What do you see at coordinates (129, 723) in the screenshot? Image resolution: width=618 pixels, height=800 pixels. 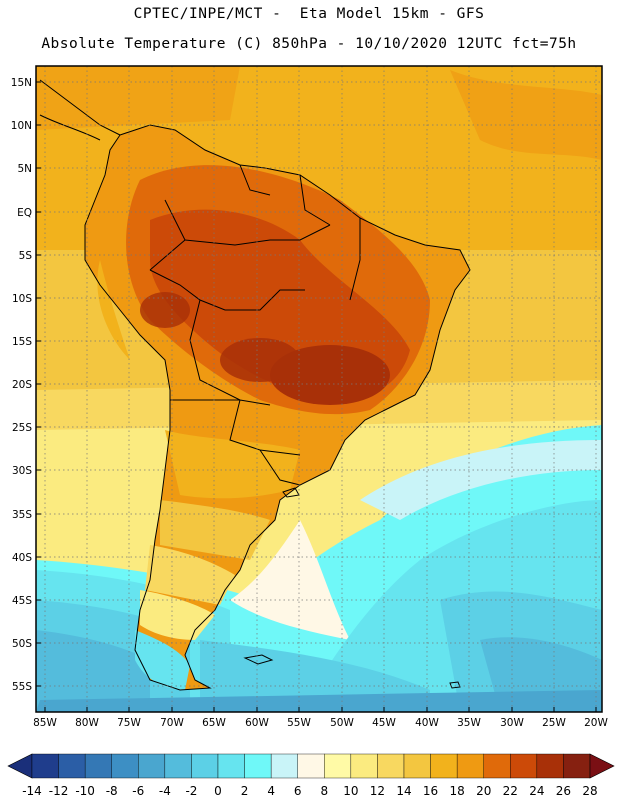 I see `lon-label: 75W` at bounding box center [129, 723].